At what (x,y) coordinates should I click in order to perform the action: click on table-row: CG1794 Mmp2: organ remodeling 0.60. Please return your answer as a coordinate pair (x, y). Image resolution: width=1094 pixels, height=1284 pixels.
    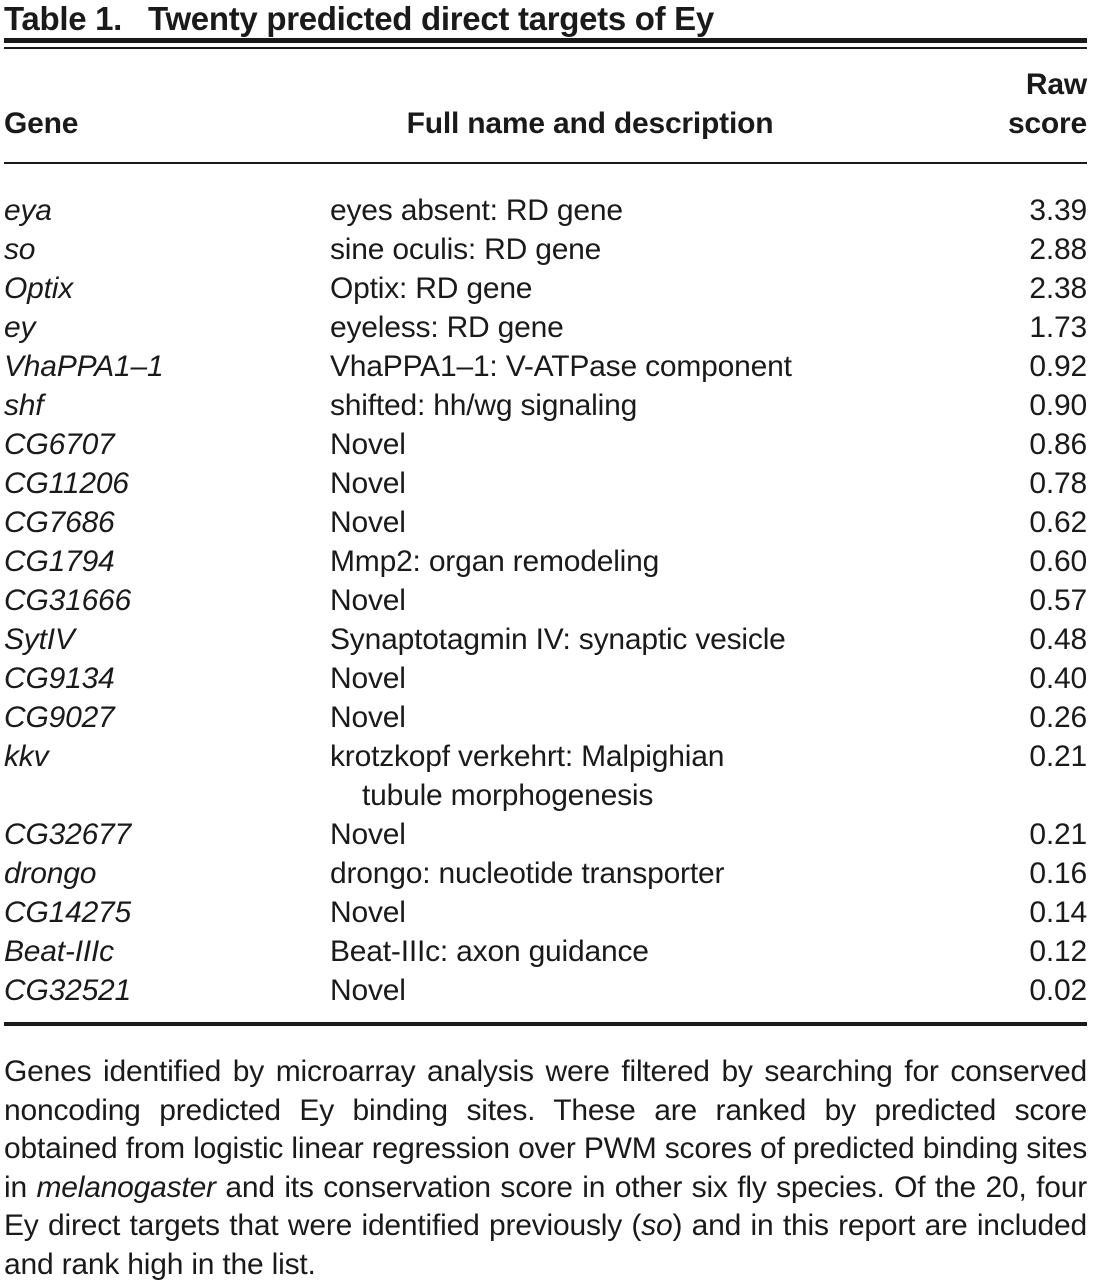
    Looking at the image, I should click on (545, 561).